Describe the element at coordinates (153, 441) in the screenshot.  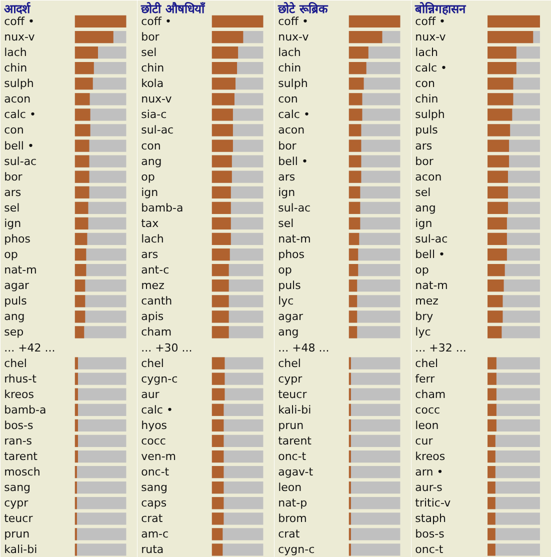
I see `y-tick-label: cocc` at that location.